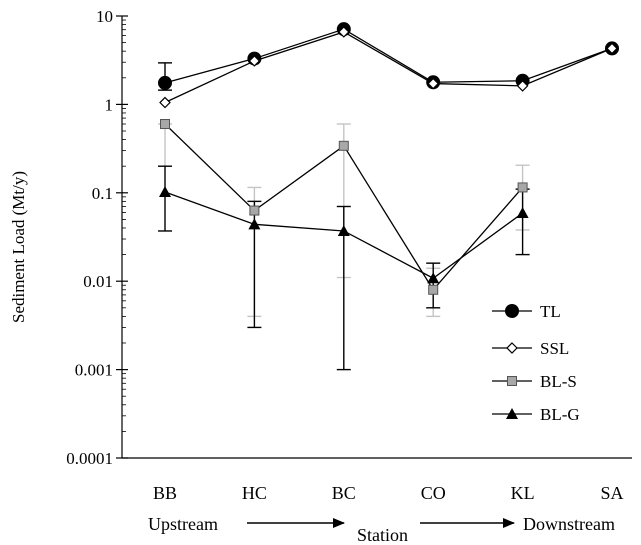 The height and width of the screenshot is (545, 641). I want to click on data-point-tl, so click(165, 82).